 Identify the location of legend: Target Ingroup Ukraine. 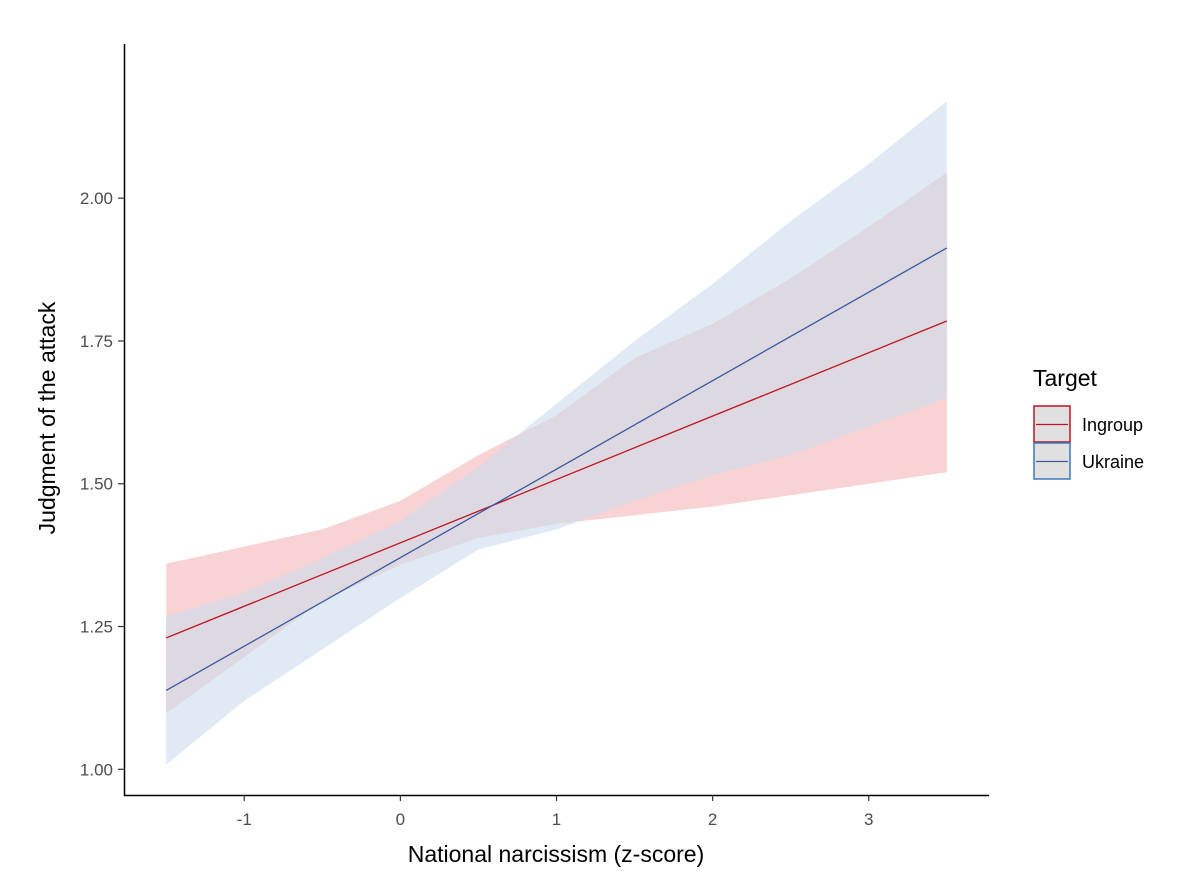
(1088, 422).